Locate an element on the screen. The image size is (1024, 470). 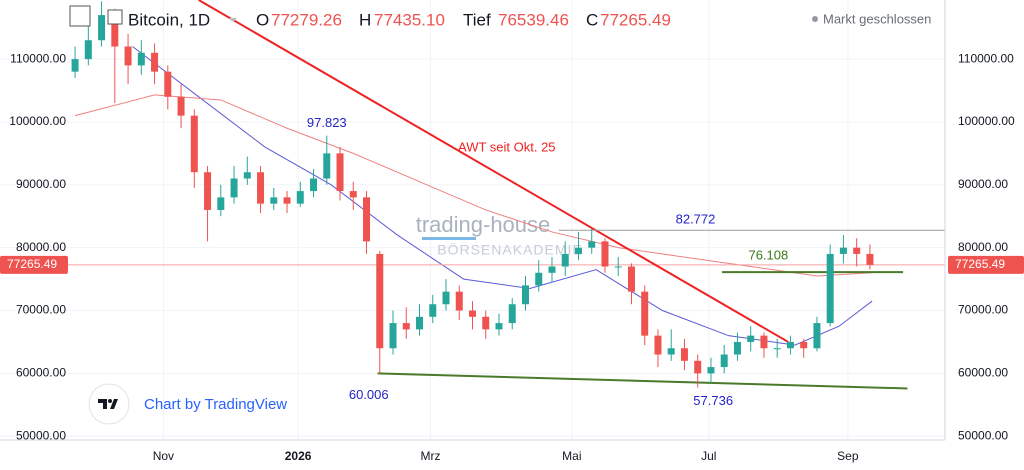
watermark: trading-house BÖRSENAKADEMIE is located at coordinates (499, 235).